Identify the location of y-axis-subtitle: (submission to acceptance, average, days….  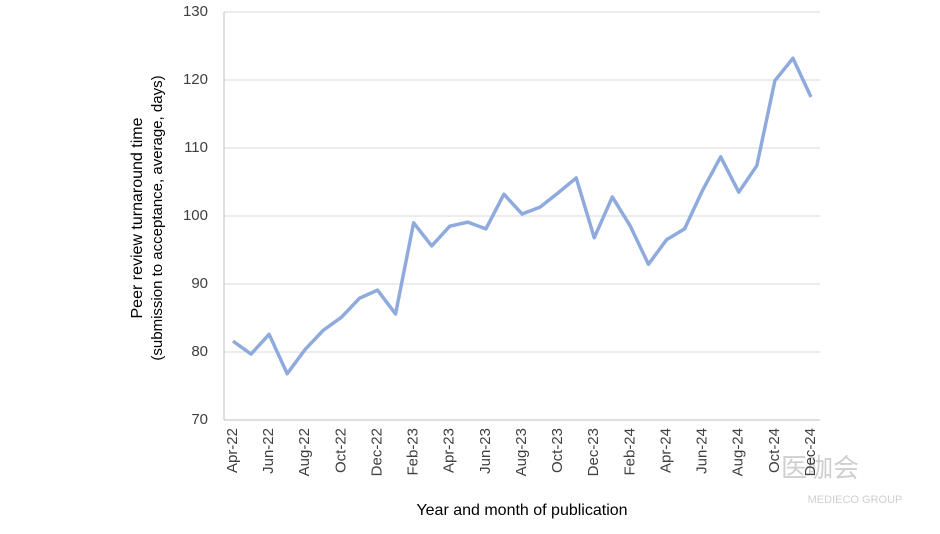
(157, 217).